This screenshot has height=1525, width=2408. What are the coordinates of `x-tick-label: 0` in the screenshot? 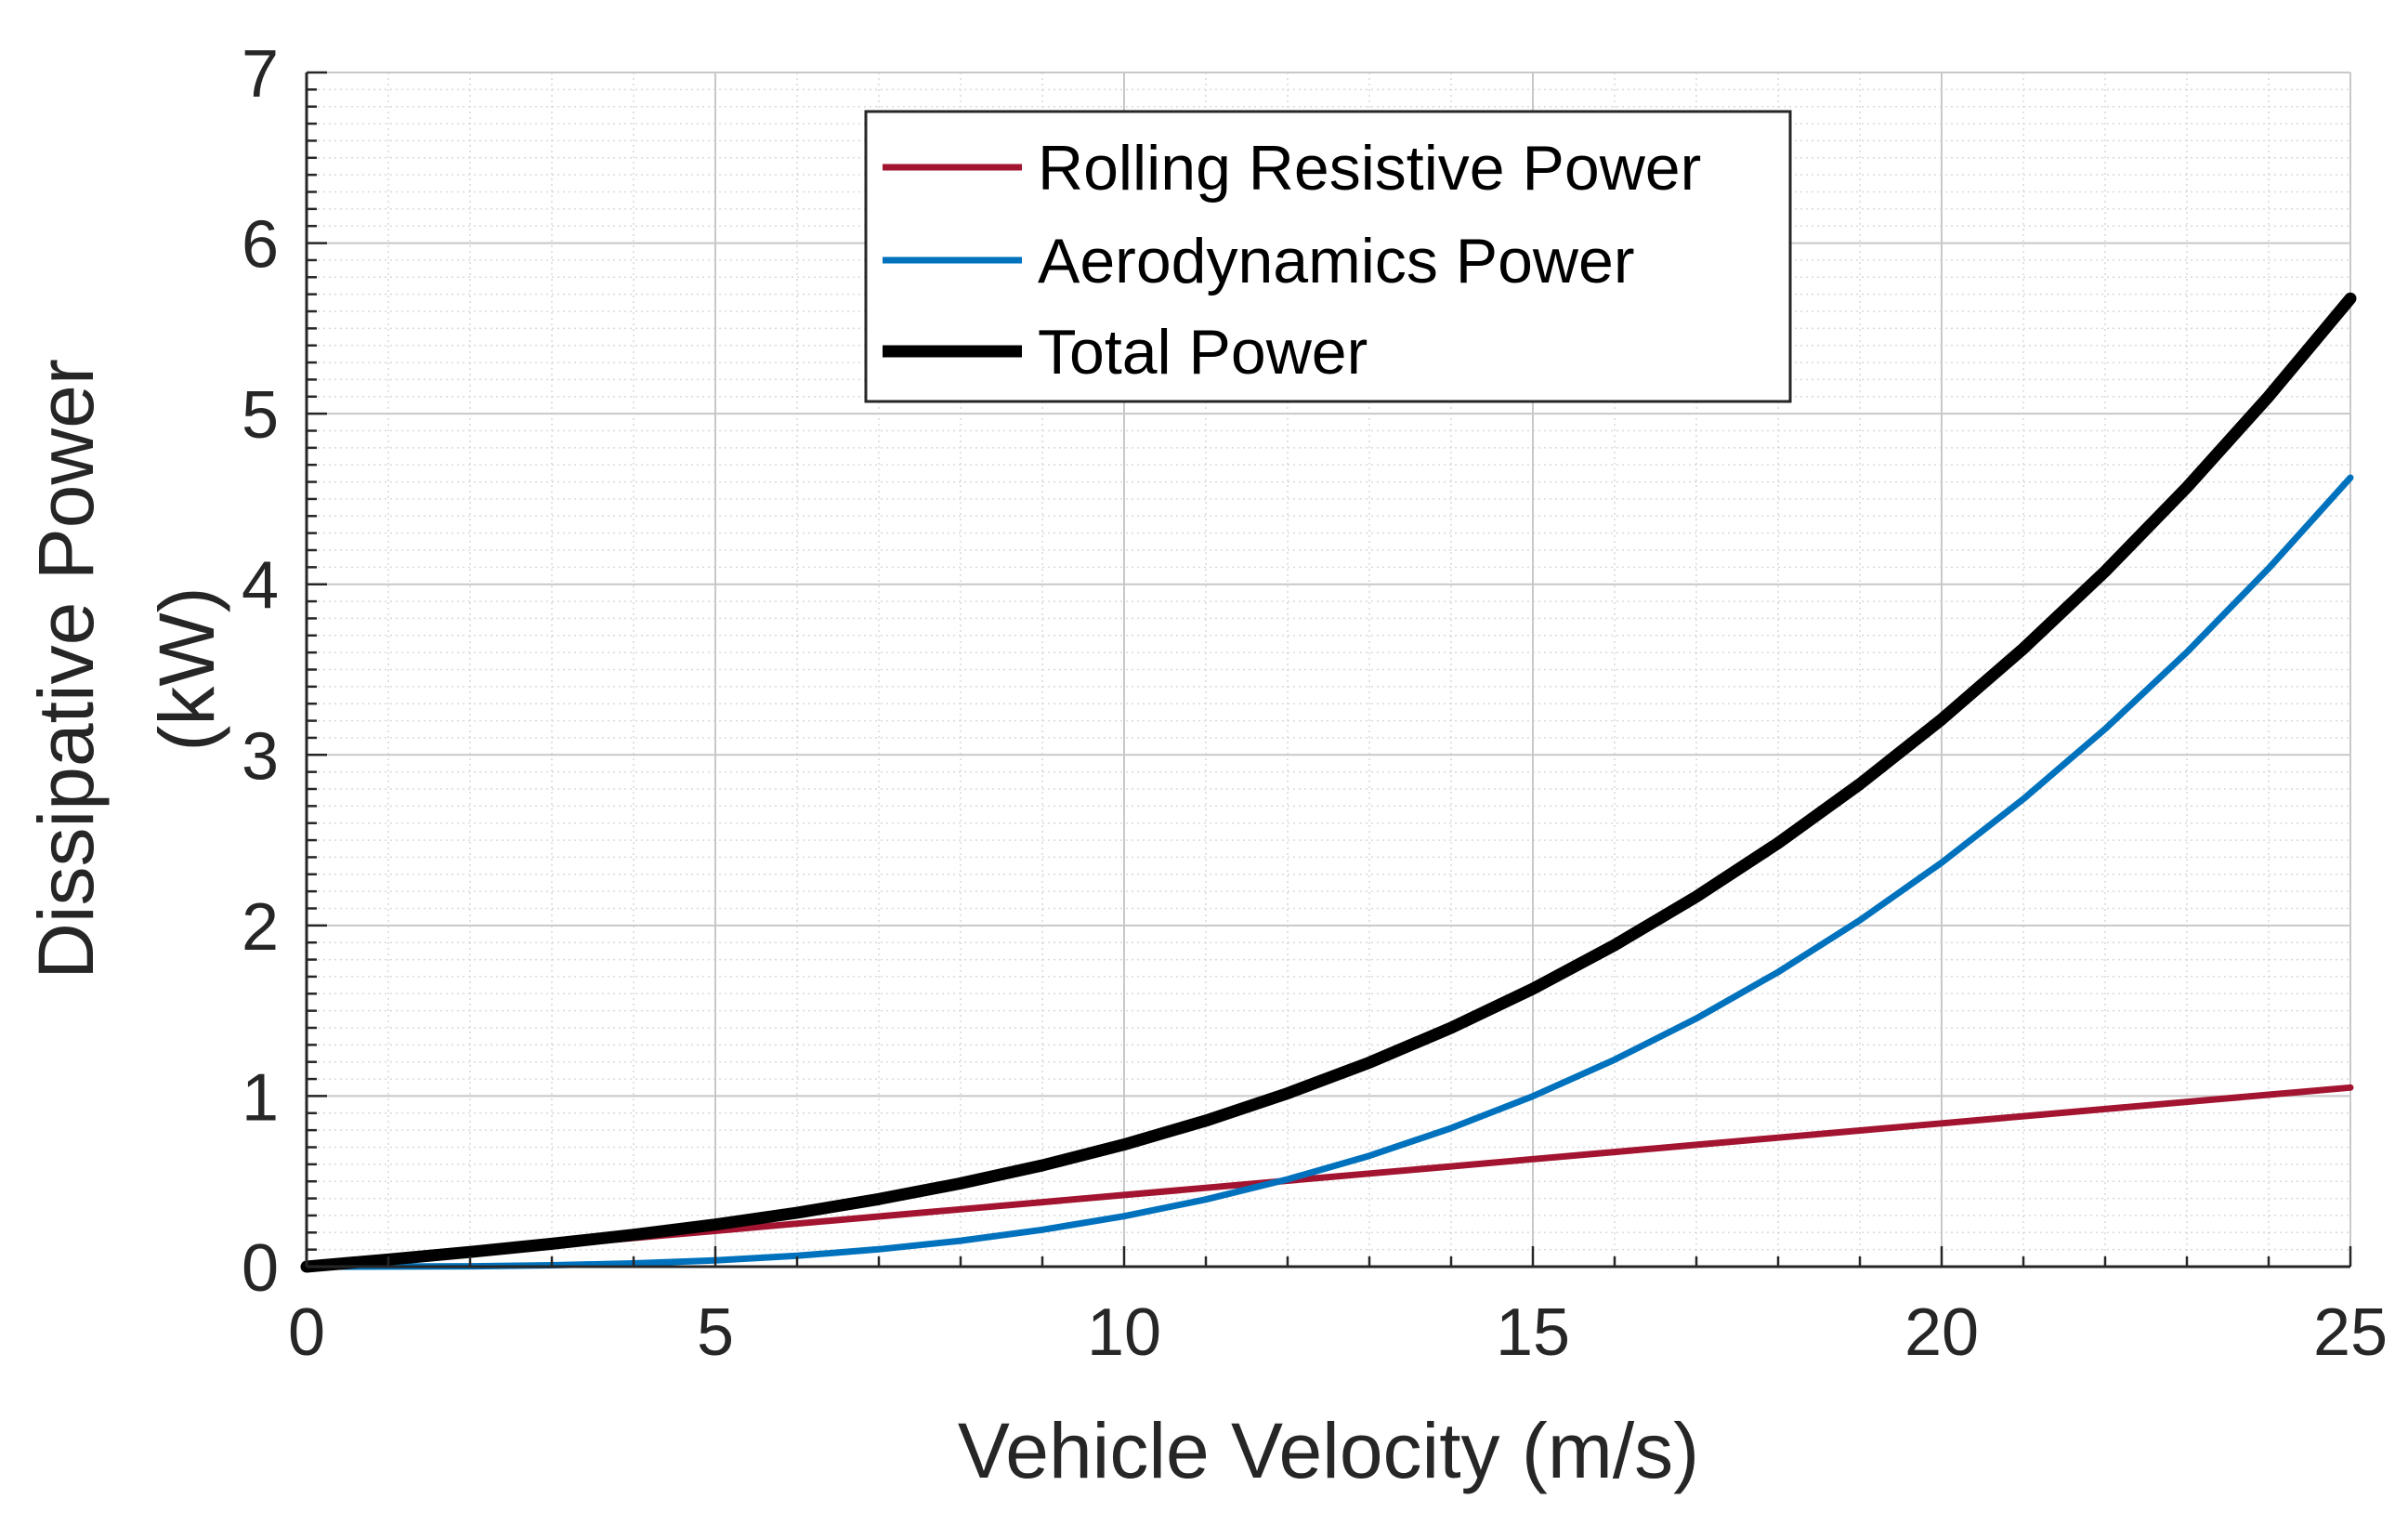 It's located at (306, 1332).